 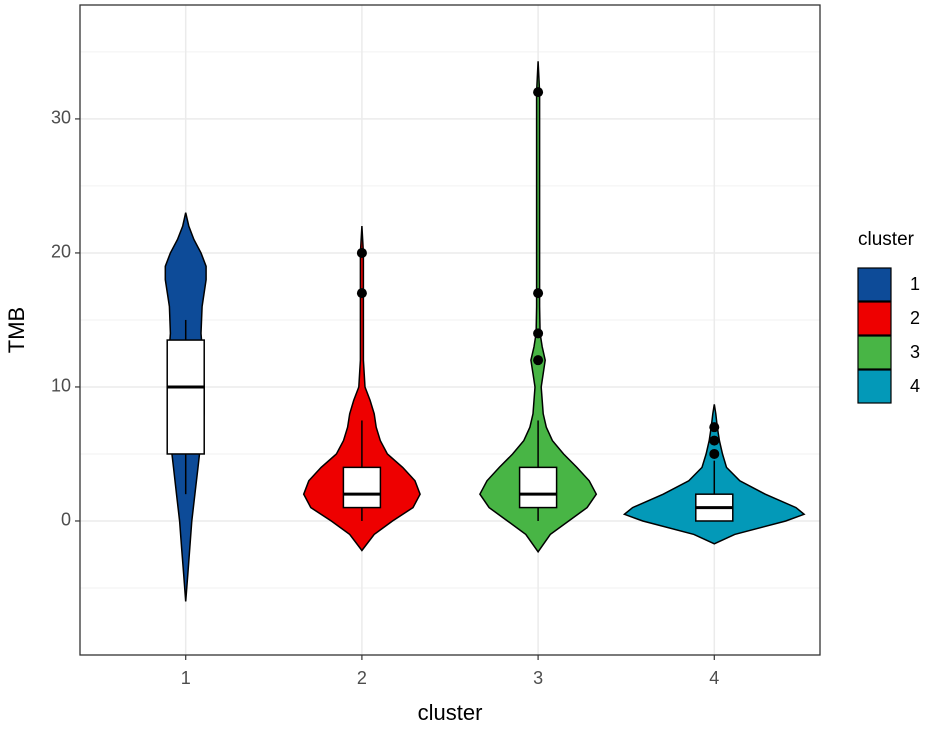 What do you see at coordinates (915, 352) in the screenshot?
I see `legend-label: 3` at bounding box center [915, 352].